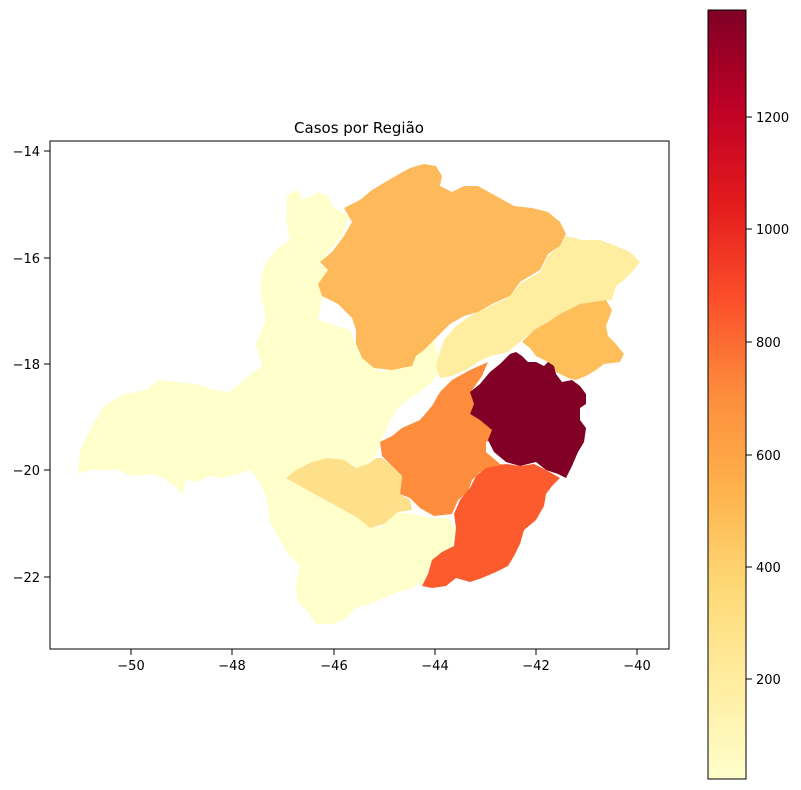 The width and height of the screenshot is (801, 790). Describe the element at coordinates (772, 118) in the screenshot. I see `colorbar-tick-label: 1200` at that location.